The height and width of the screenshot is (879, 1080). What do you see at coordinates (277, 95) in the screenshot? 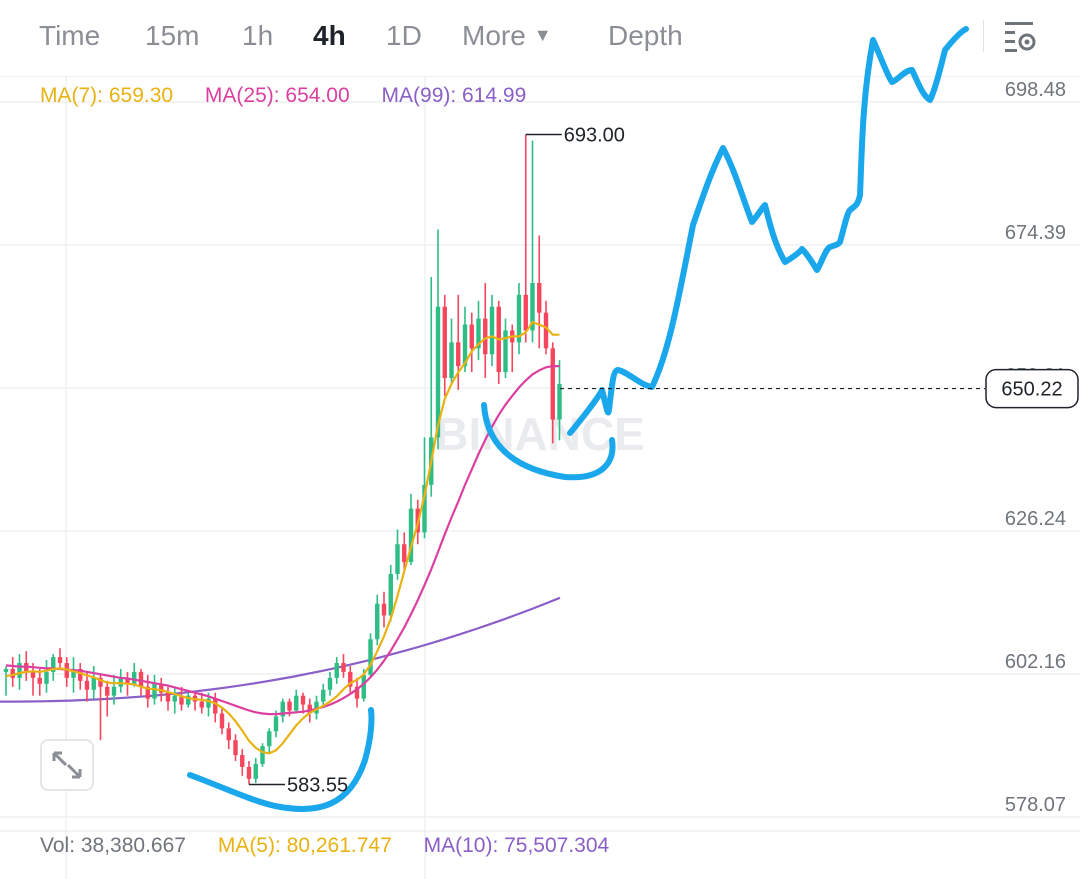
I see `ma25-legend: MA(25): 654.00` at bounding box center [277, 95].